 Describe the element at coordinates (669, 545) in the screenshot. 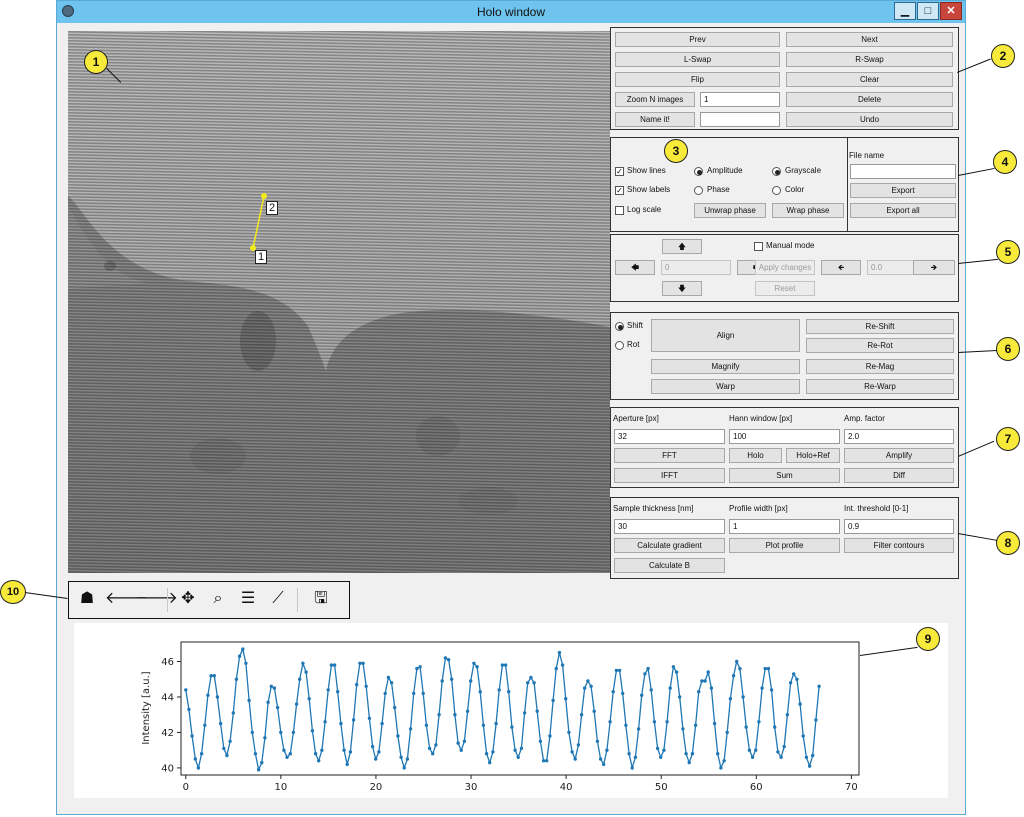

I see `calculate-gradient-button: Calculate gradient` at that location.